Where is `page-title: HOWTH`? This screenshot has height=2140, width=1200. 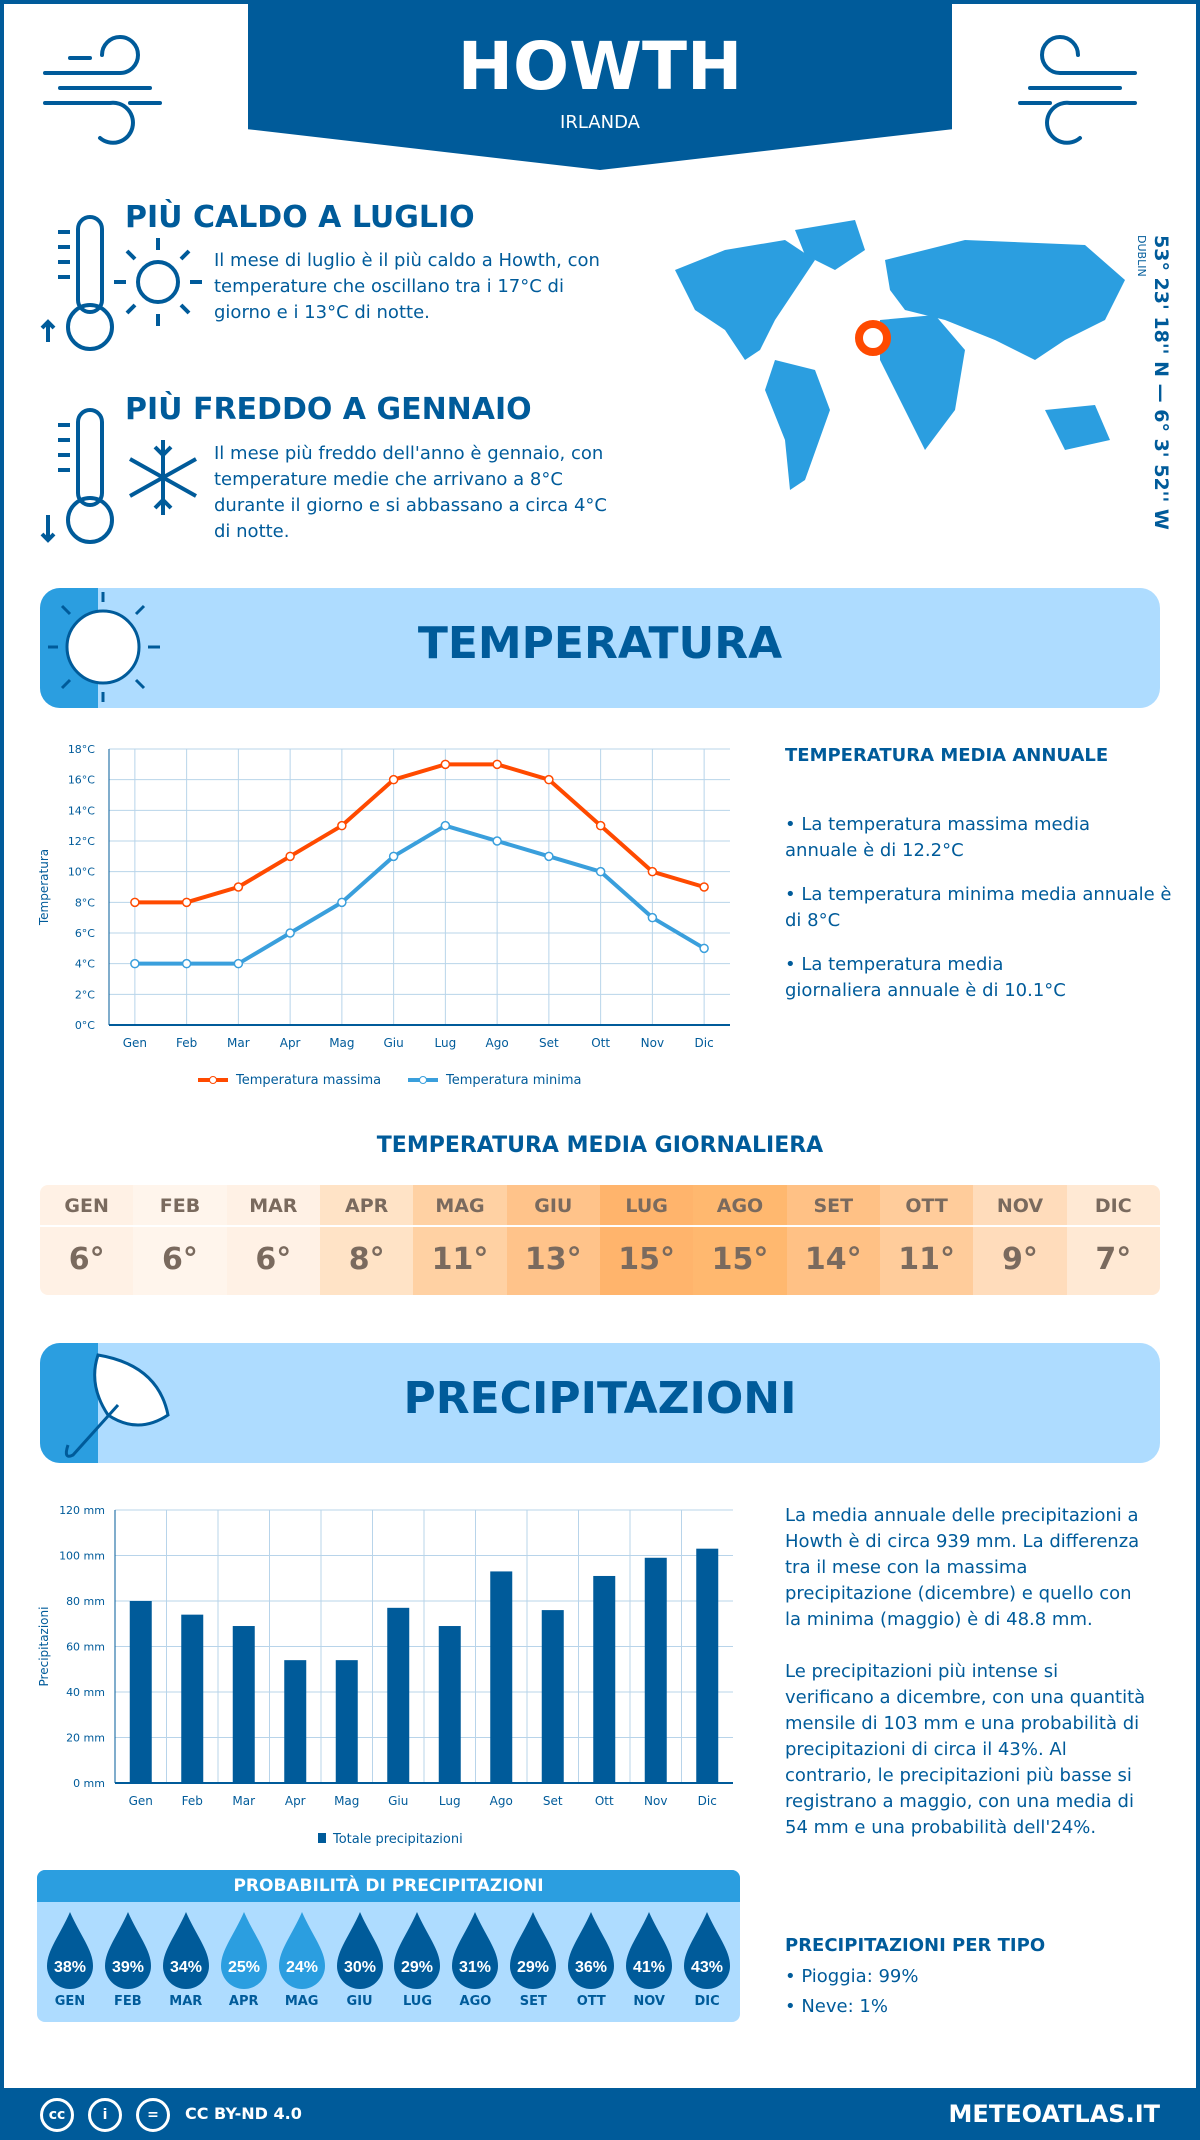 page-title: HOWTH is located at coordinates (600, 66).